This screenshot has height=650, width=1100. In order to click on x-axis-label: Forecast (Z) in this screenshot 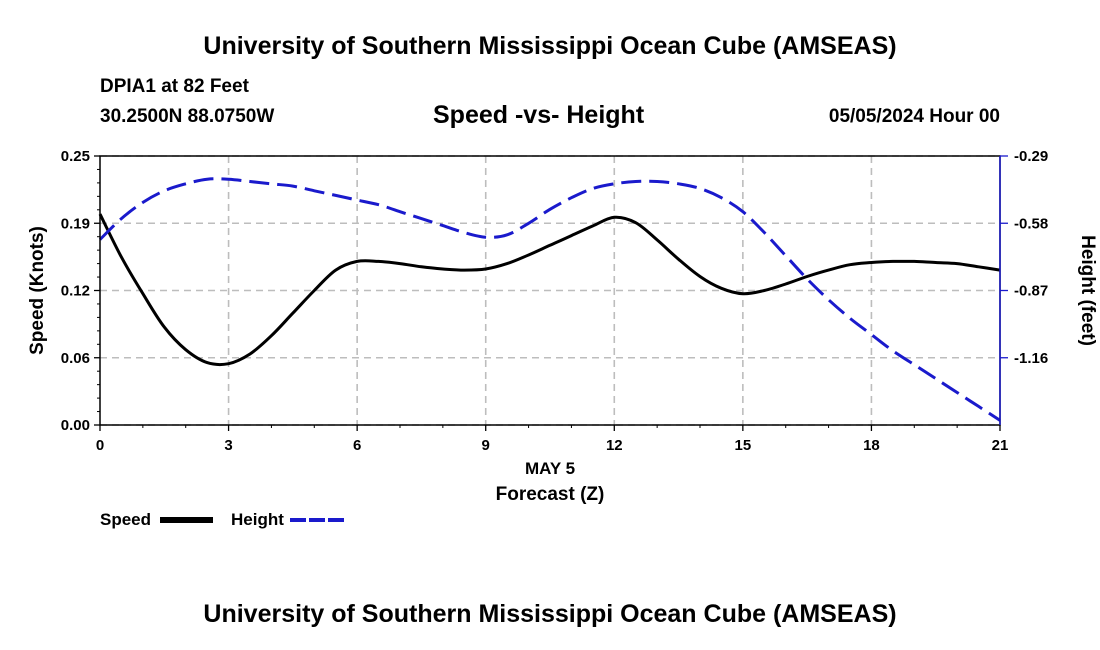, I will do `click(550, 494)`.